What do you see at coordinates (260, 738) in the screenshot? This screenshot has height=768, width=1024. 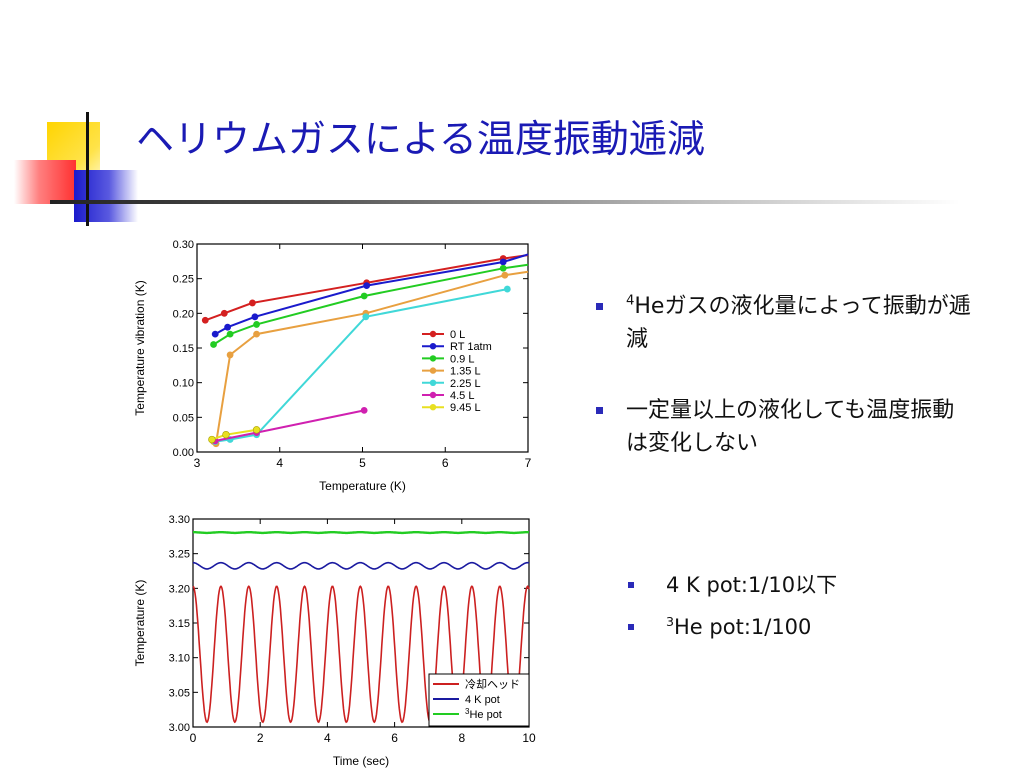 I see `x-tick-label: 2` at bounding box center [260, 738].